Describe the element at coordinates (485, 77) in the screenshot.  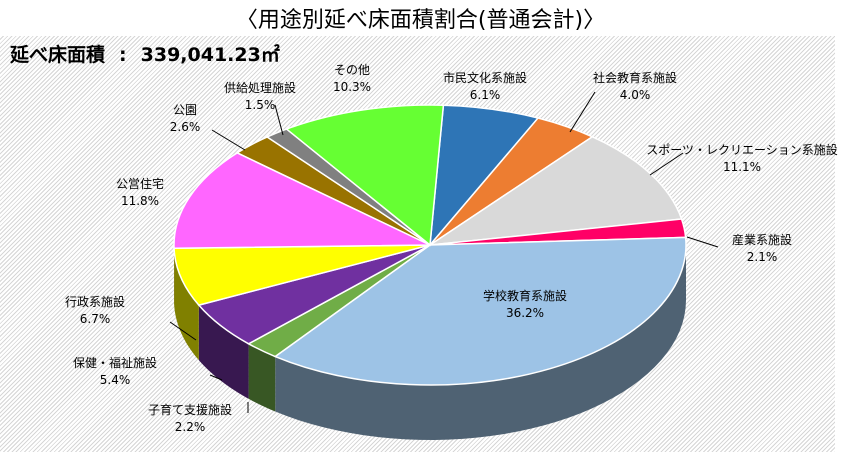
I see `slice-label-0: 市民文化系施設` at that location.